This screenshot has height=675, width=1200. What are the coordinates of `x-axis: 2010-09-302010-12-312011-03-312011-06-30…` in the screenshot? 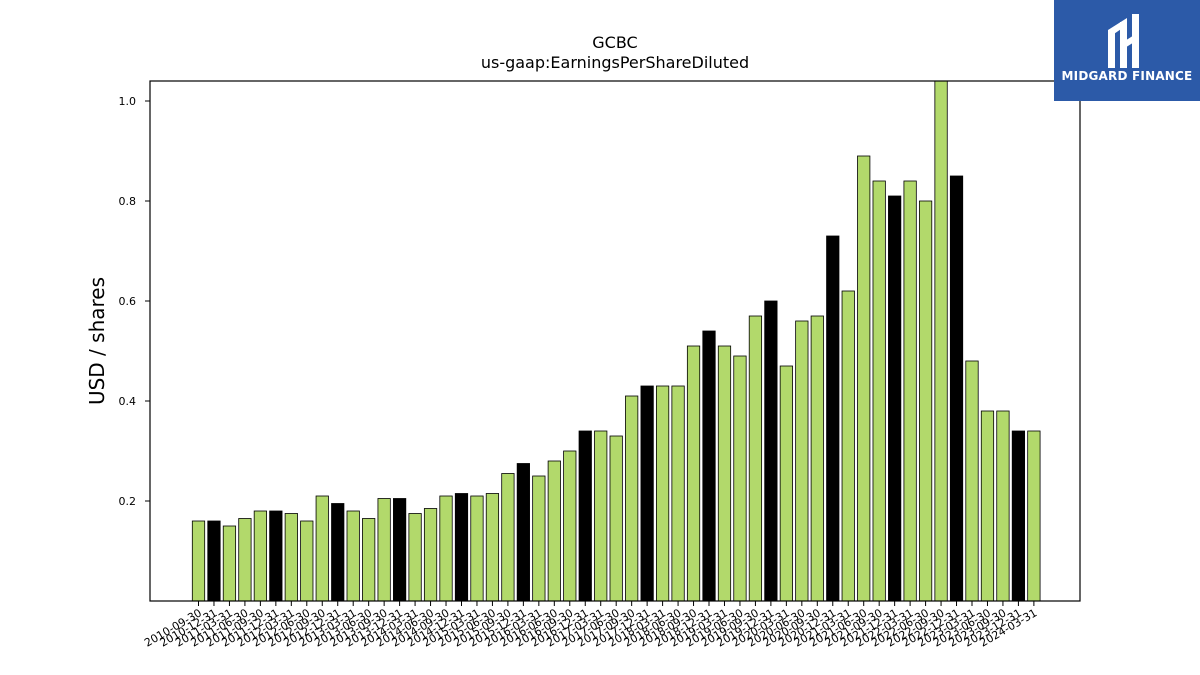 It's located at (590, 625).